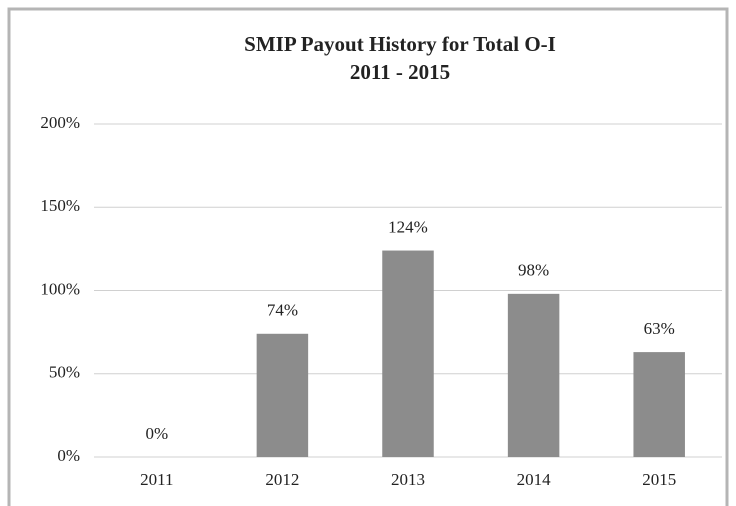  What do you see at coordinates (533, 270) in the screenshot?
I see `data-label: 98%` at bounding box center [533, 270].